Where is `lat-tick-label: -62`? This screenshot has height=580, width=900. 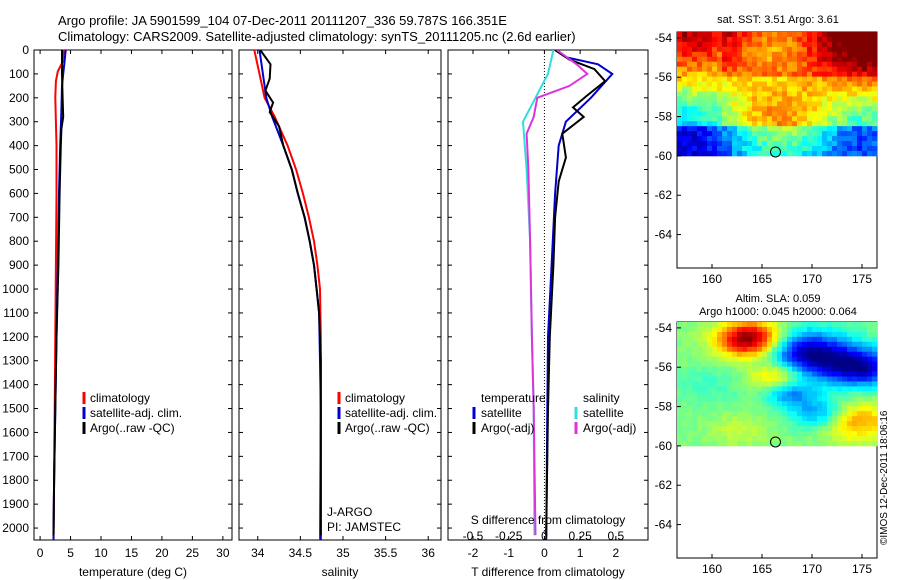
lat-tick-label: -62 is located at coordinates (664, 195).